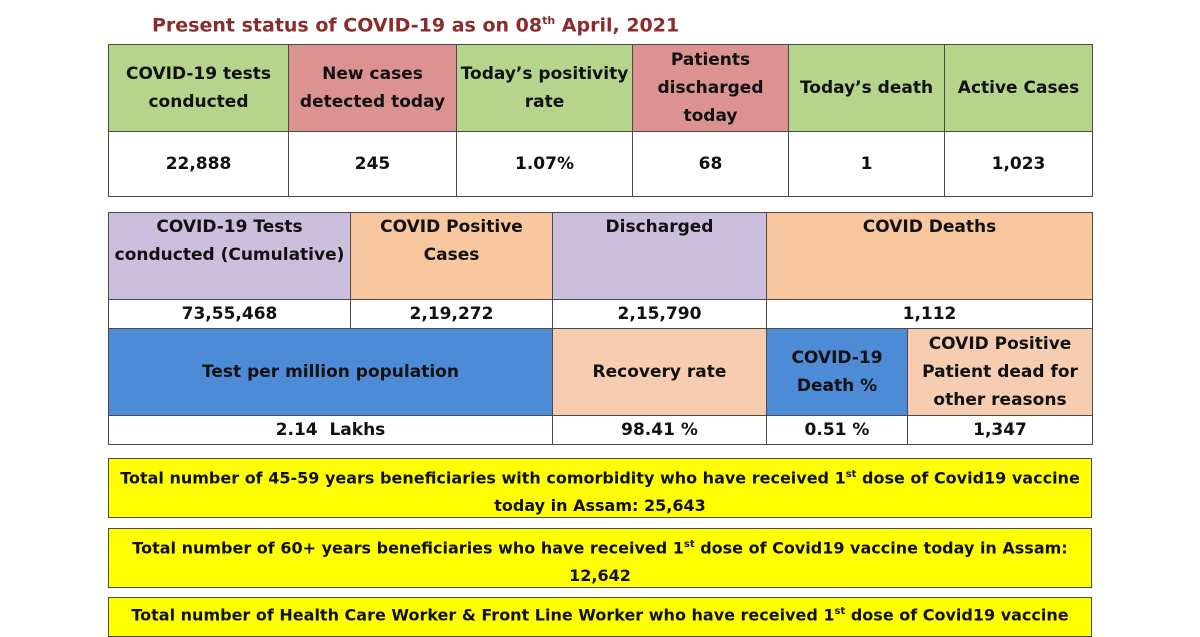 The height and width of the screenshot is (637, 1200). I want to click on value-dead-other-reasons: 1,347, so click(1000, 430).